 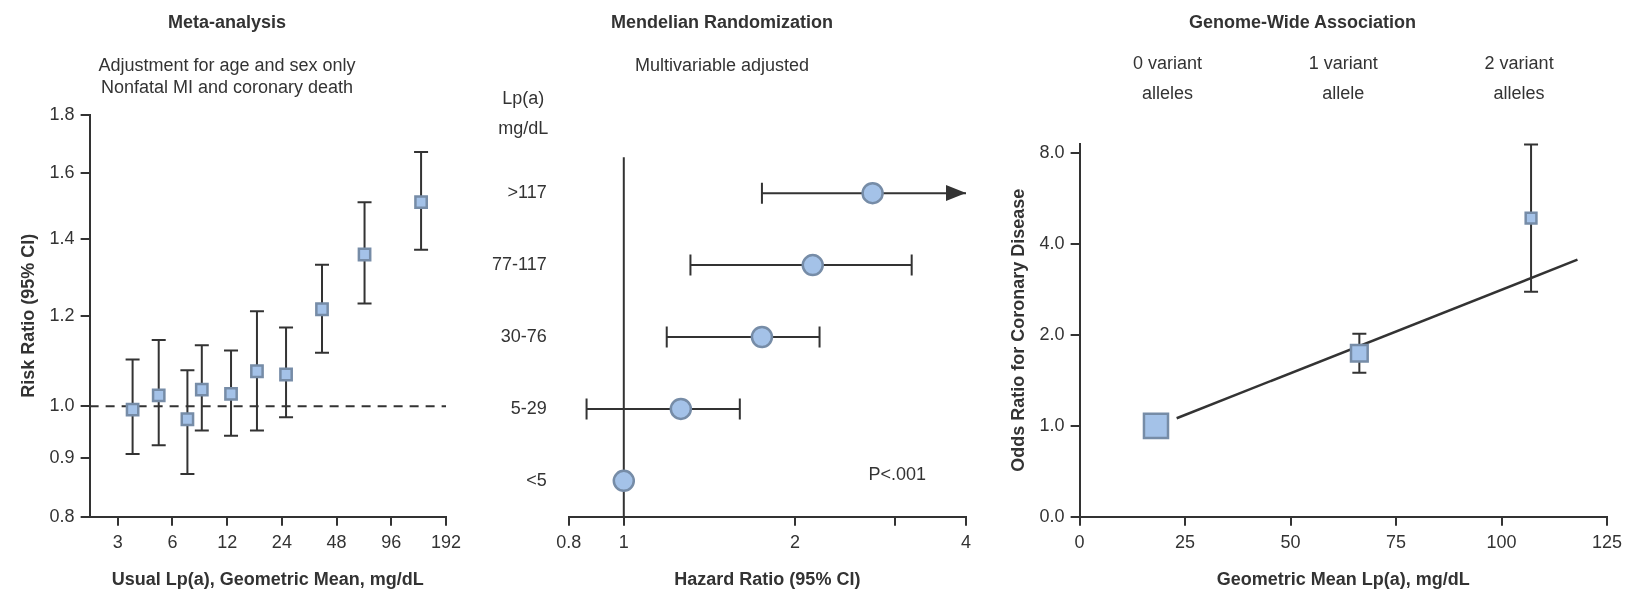 What do you see at coordinates (281, 541) in the screenshot?
I see `x-tick-label: 24` at bounding box center [281, 541].